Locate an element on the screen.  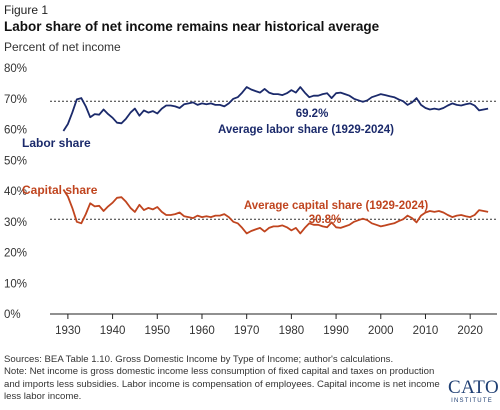
x-tick-label: 1960 is located at coordinates (202, 331).